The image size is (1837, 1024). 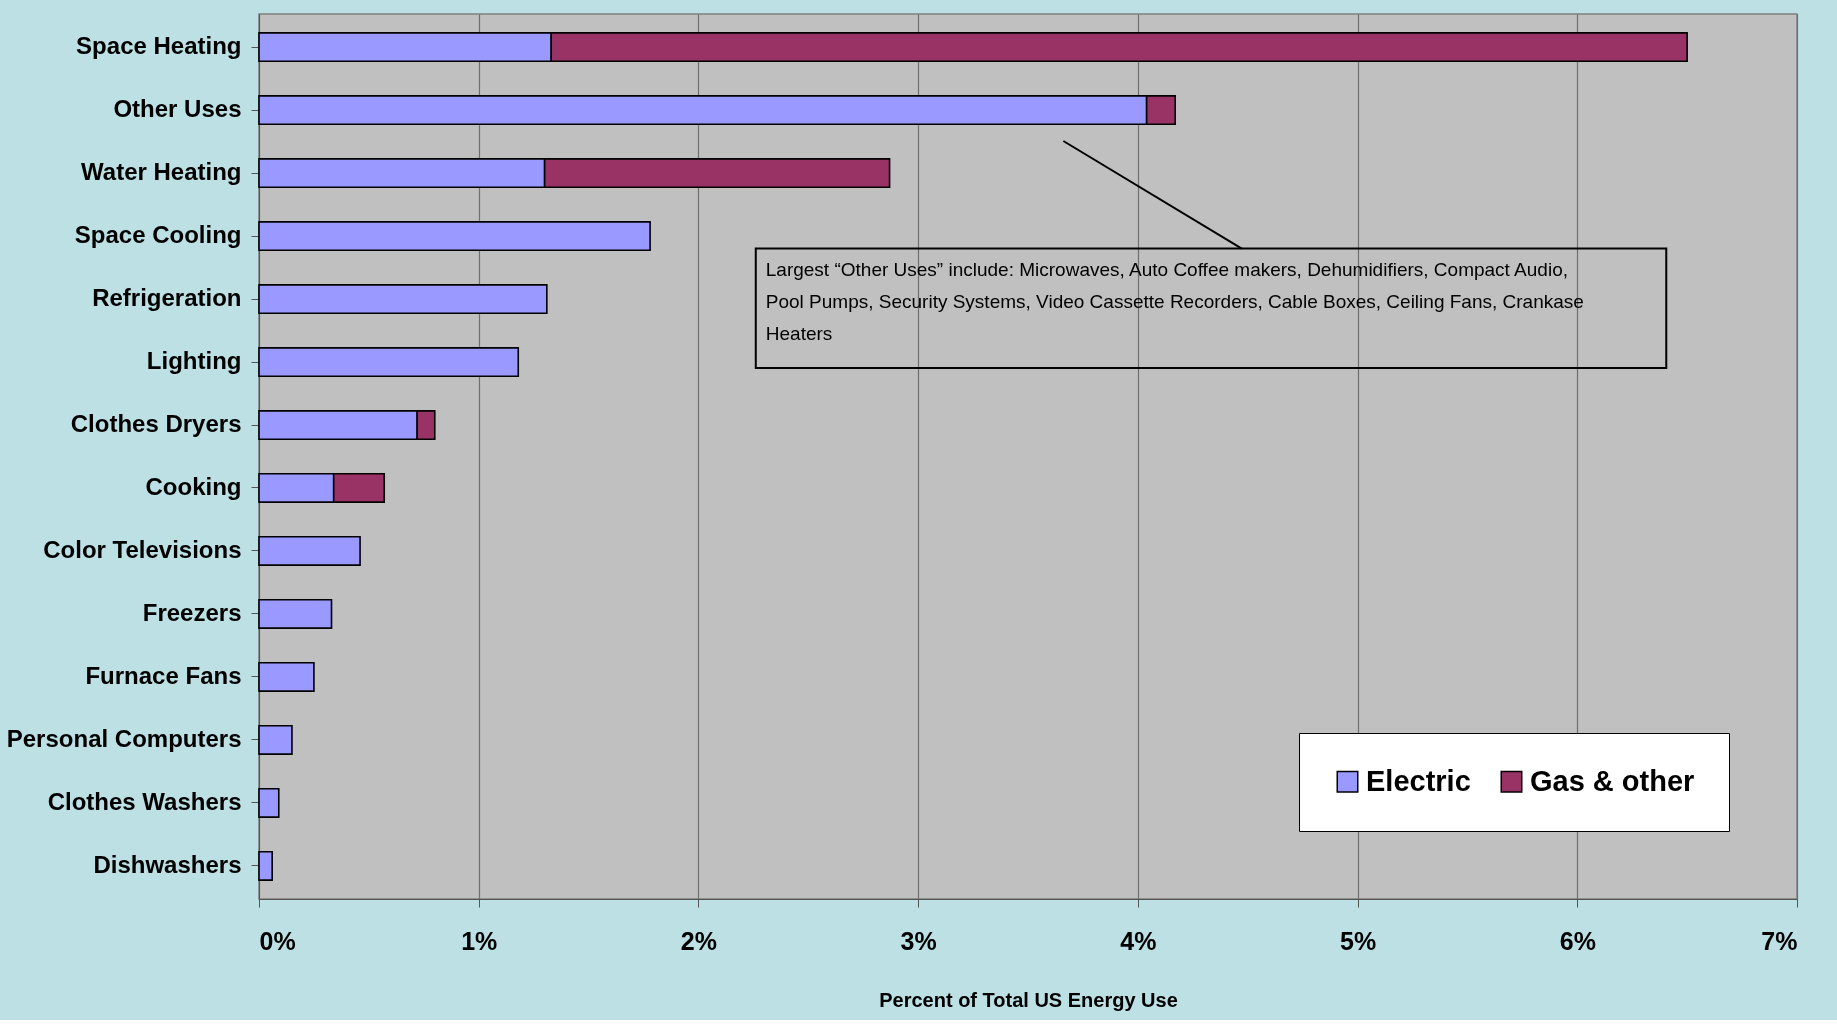 What do you see at coordinates (142, 549) in the screenshot?
I see `y-tick-label: Color Televisions` at bounding box center [142, 549].